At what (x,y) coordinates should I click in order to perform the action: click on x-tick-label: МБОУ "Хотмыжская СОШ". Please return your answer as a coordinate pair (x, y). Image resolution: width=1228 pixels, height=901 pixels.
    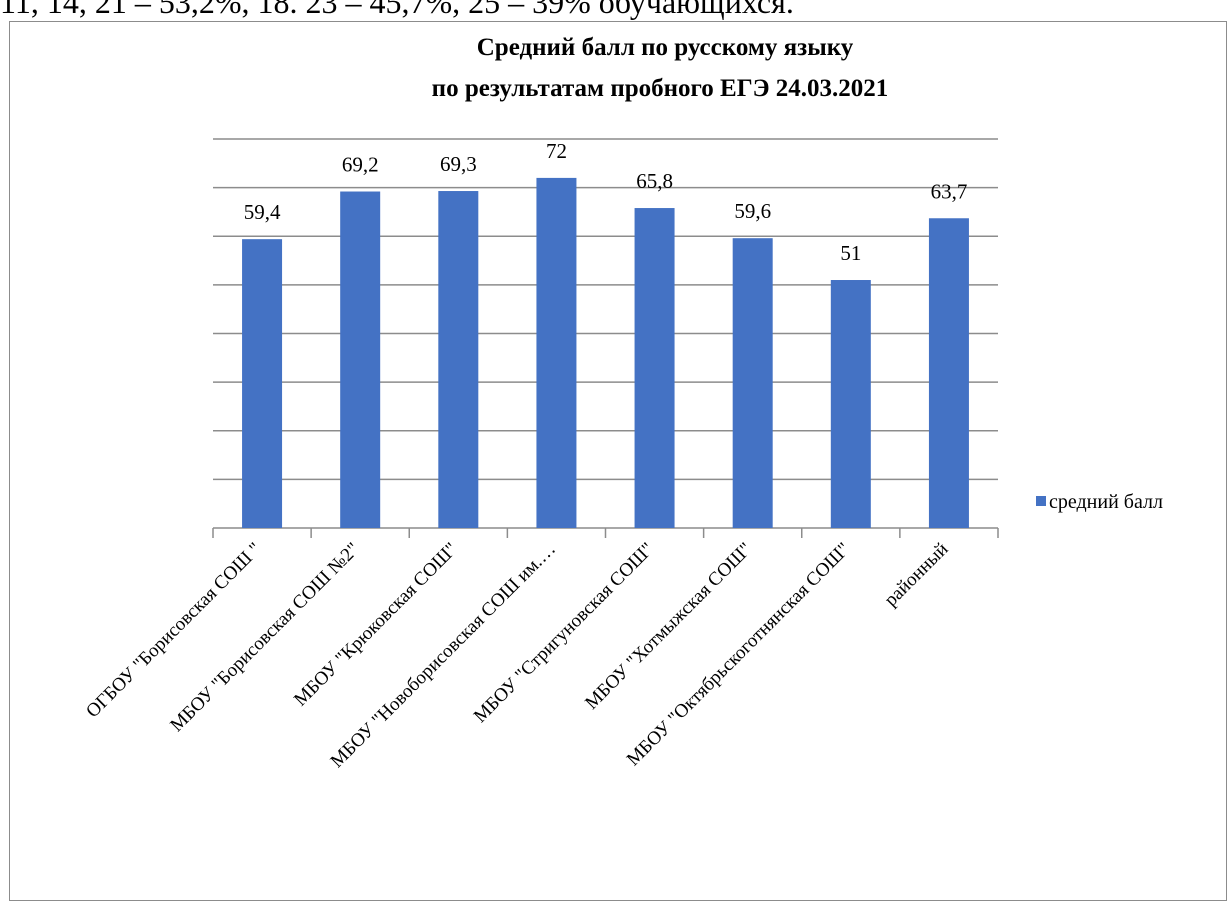
    Looking at the image, I should click on (668, 626).